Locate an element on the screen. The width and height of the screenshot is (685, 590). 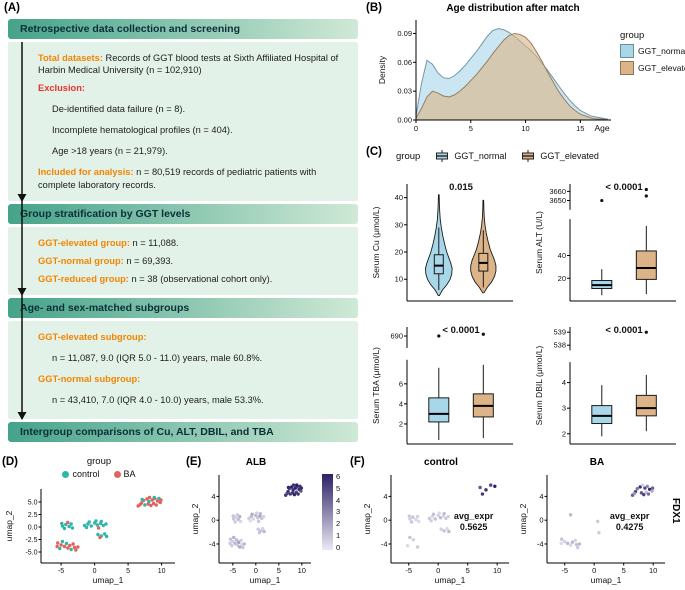
svg-text: Serum DBIL (μmol/L) is located at coordinates (539, 385).